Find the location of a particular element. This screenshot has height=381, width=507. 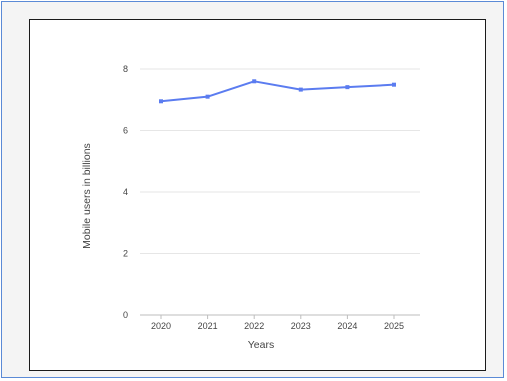

y-tick-label-2: 2 is located at coordinates (125, 254).